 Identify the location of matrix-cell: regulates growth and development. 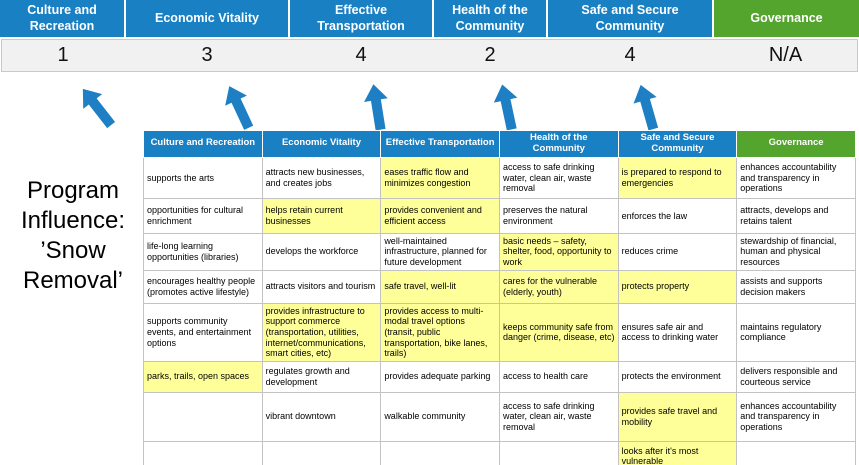
(321, 376).